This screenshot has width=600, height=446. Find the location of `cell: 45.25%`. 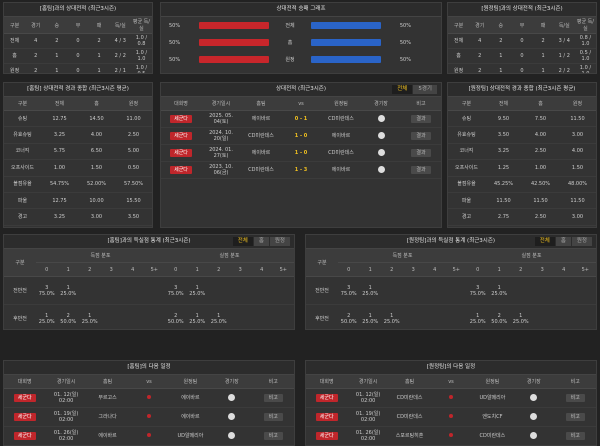

cell: 45.25% is located at coordinates (503, 184).